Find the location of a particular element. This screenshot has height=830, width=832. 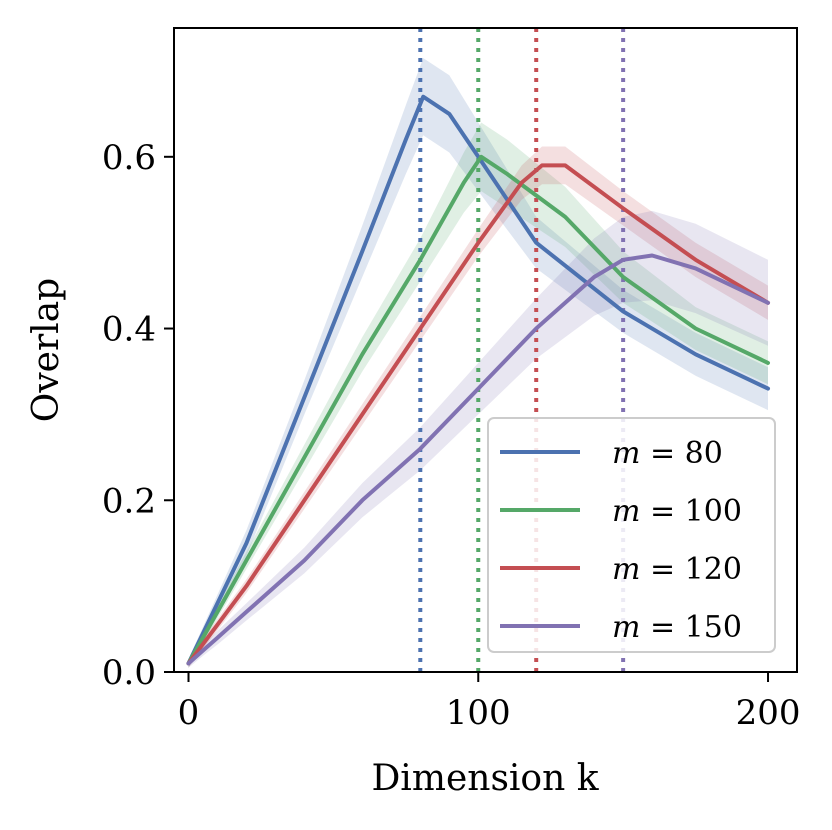

x-axis-ticks: 0 100 200 is located at coordinates (489, 702).